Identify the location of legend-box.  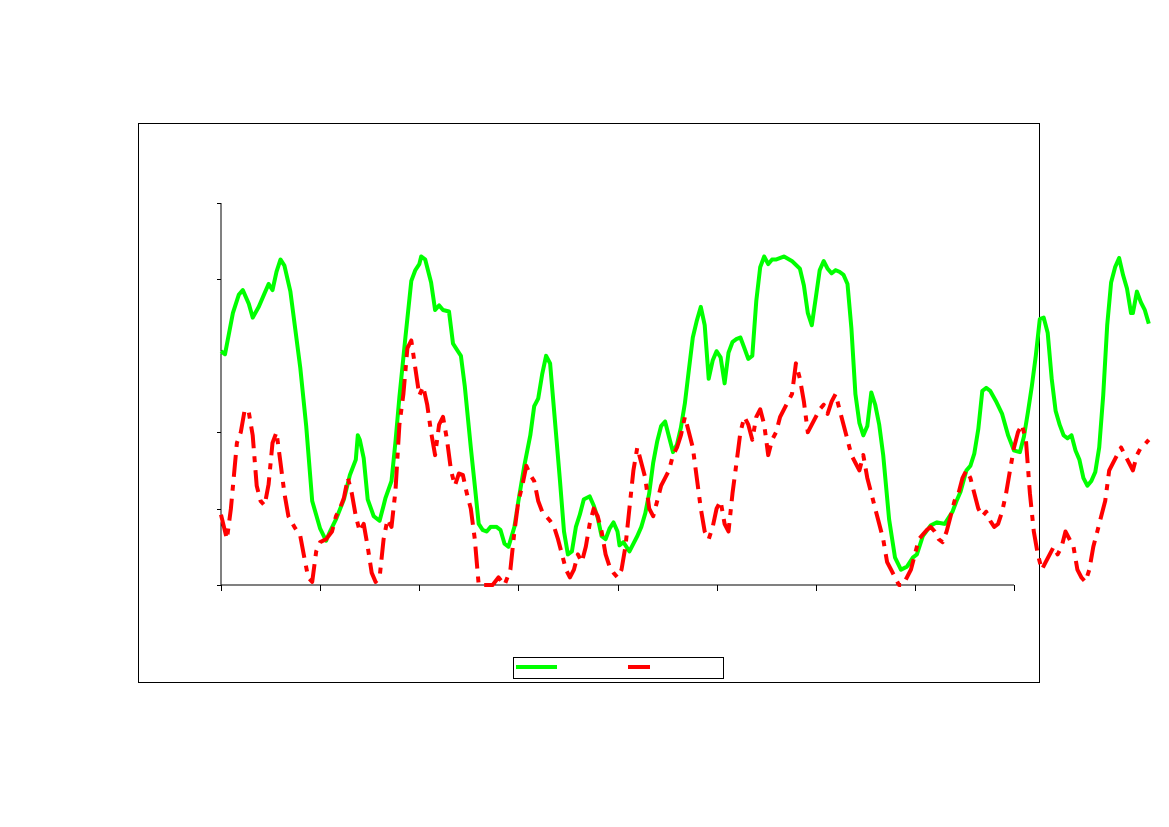
(618, 668).